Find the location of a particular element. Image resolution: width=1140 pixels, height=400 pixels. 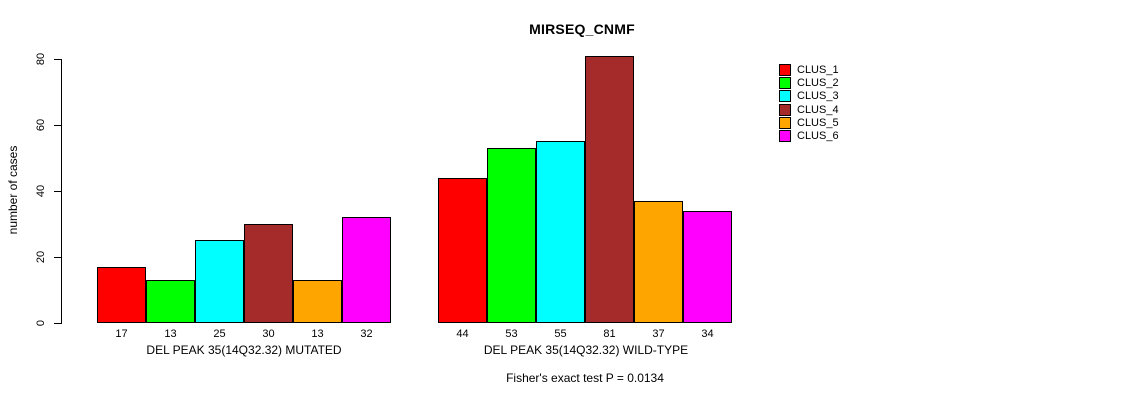

y-tick-label-20: 20 is located at coordinates (41, 257).